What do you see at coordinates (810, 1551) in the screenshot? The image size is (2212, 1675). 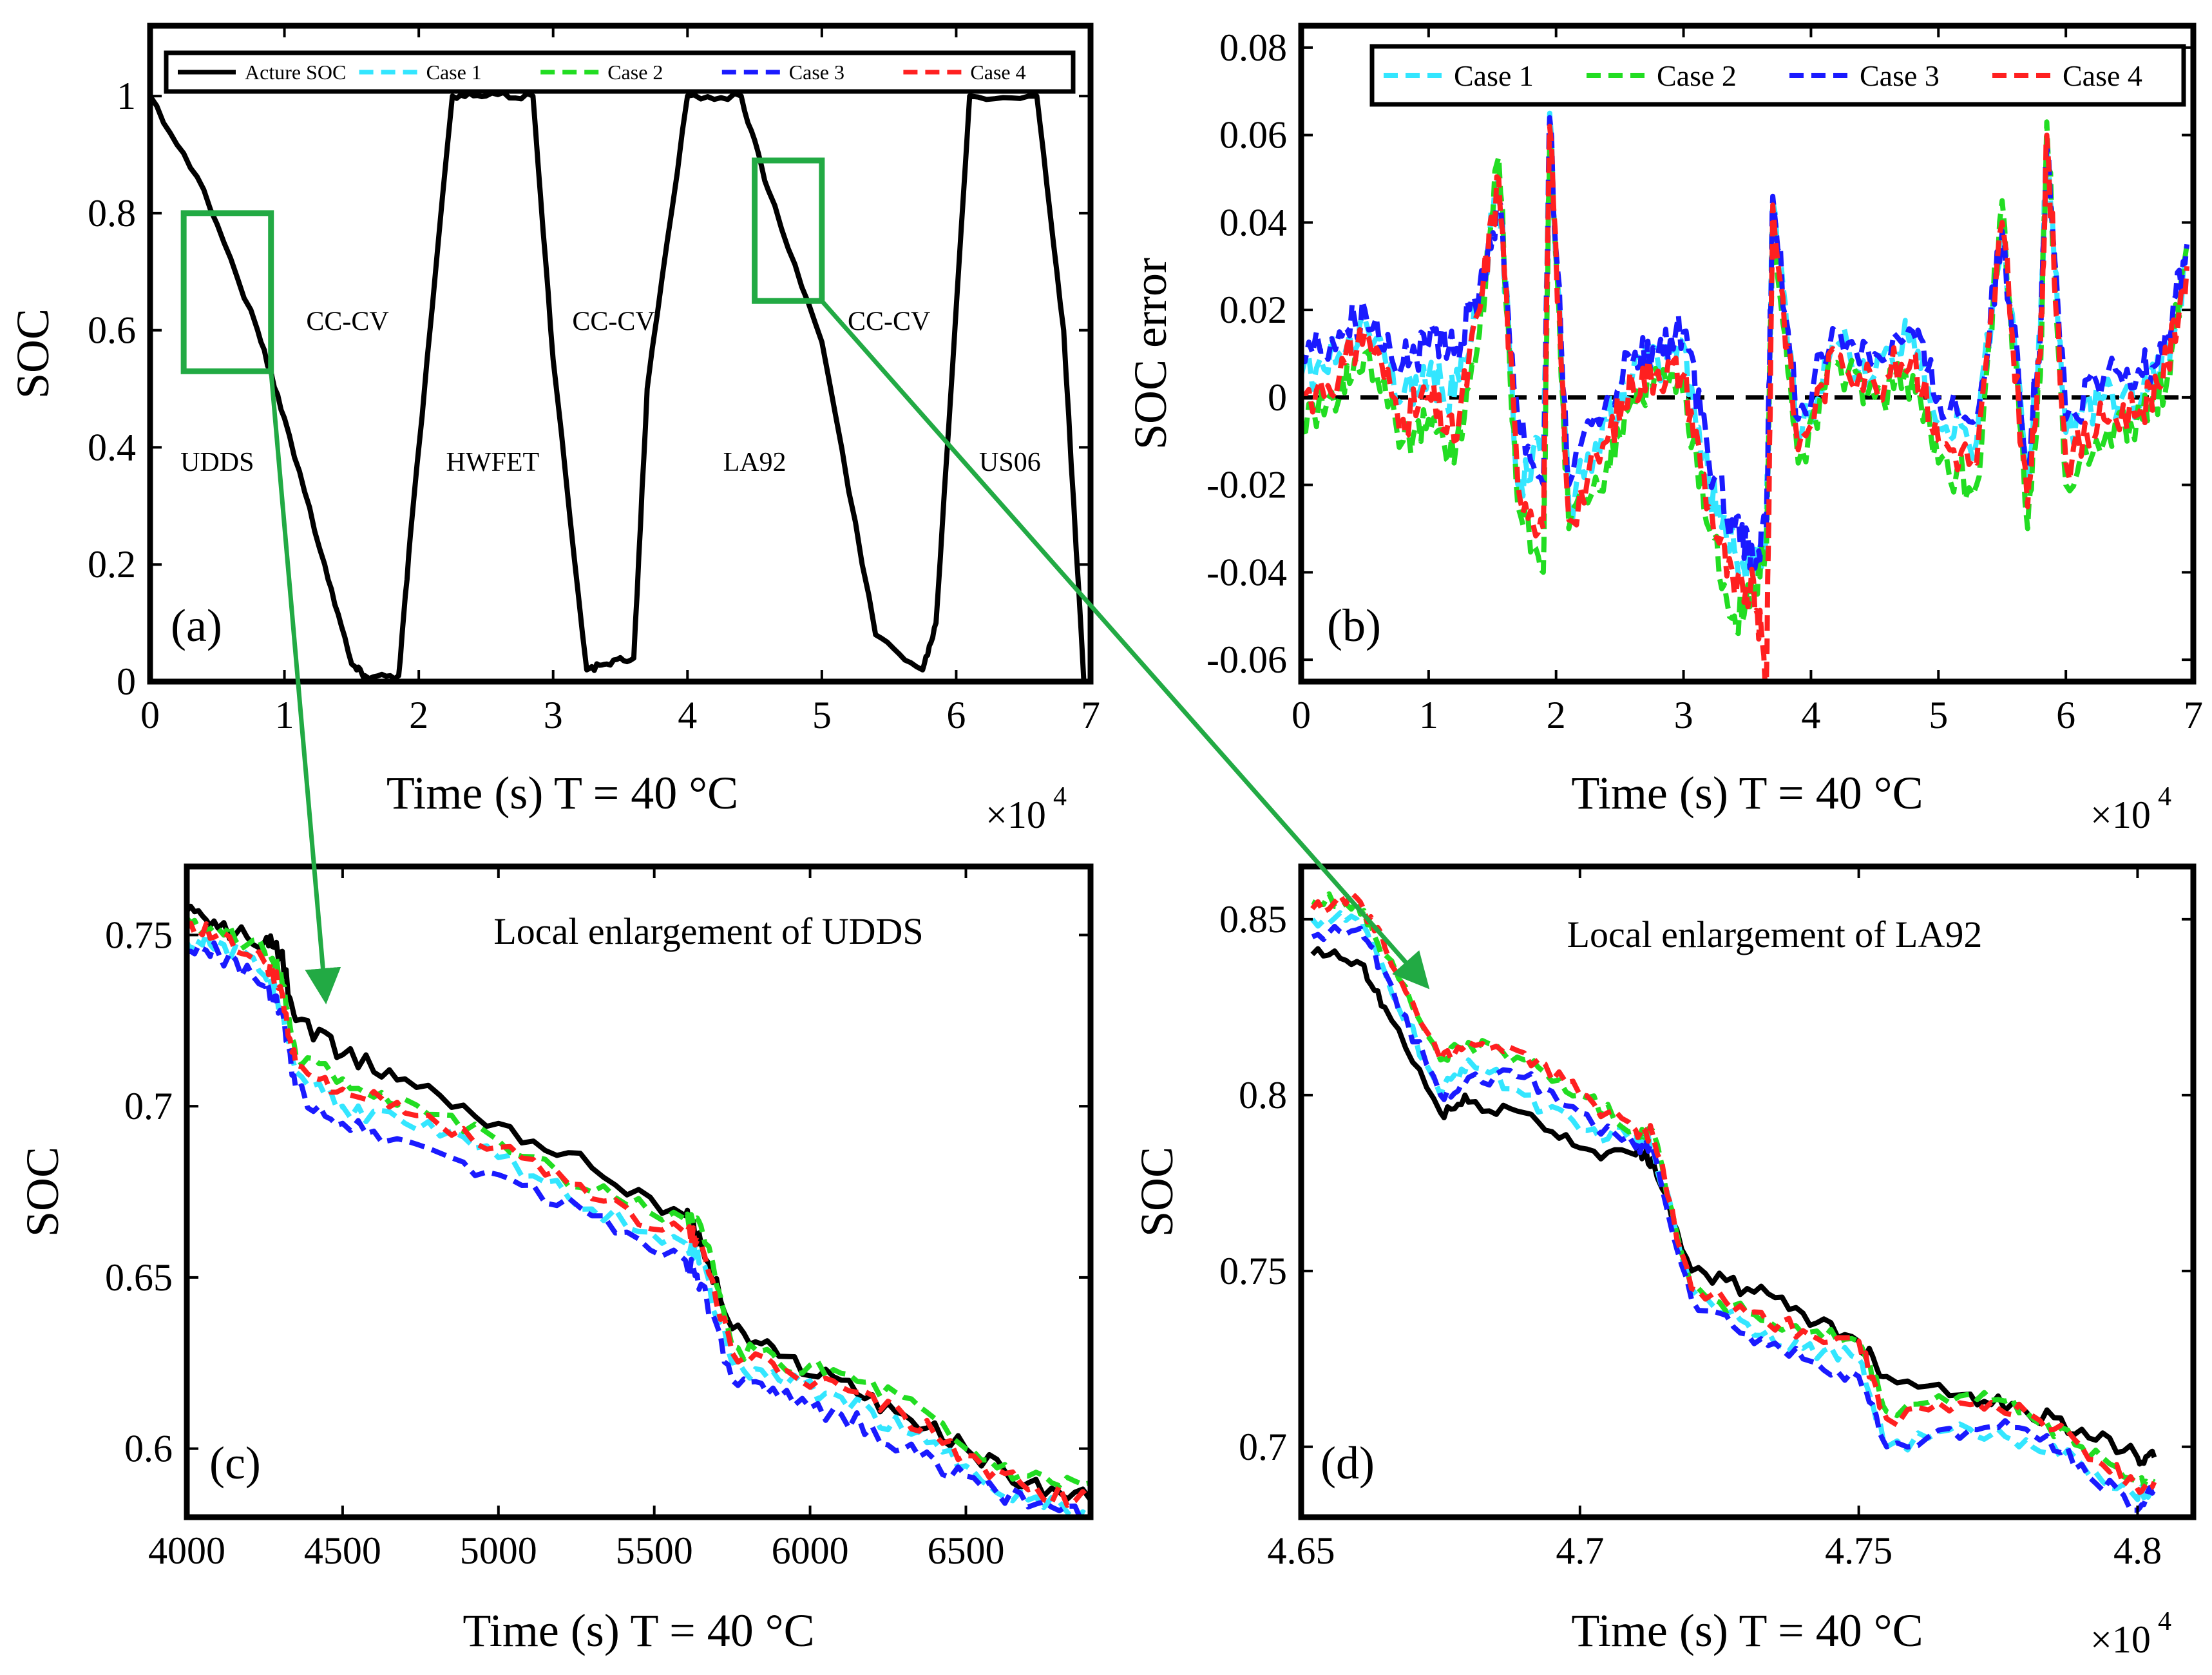 I see `x-tick-label: 6000` at bounding box center [810, 1551].